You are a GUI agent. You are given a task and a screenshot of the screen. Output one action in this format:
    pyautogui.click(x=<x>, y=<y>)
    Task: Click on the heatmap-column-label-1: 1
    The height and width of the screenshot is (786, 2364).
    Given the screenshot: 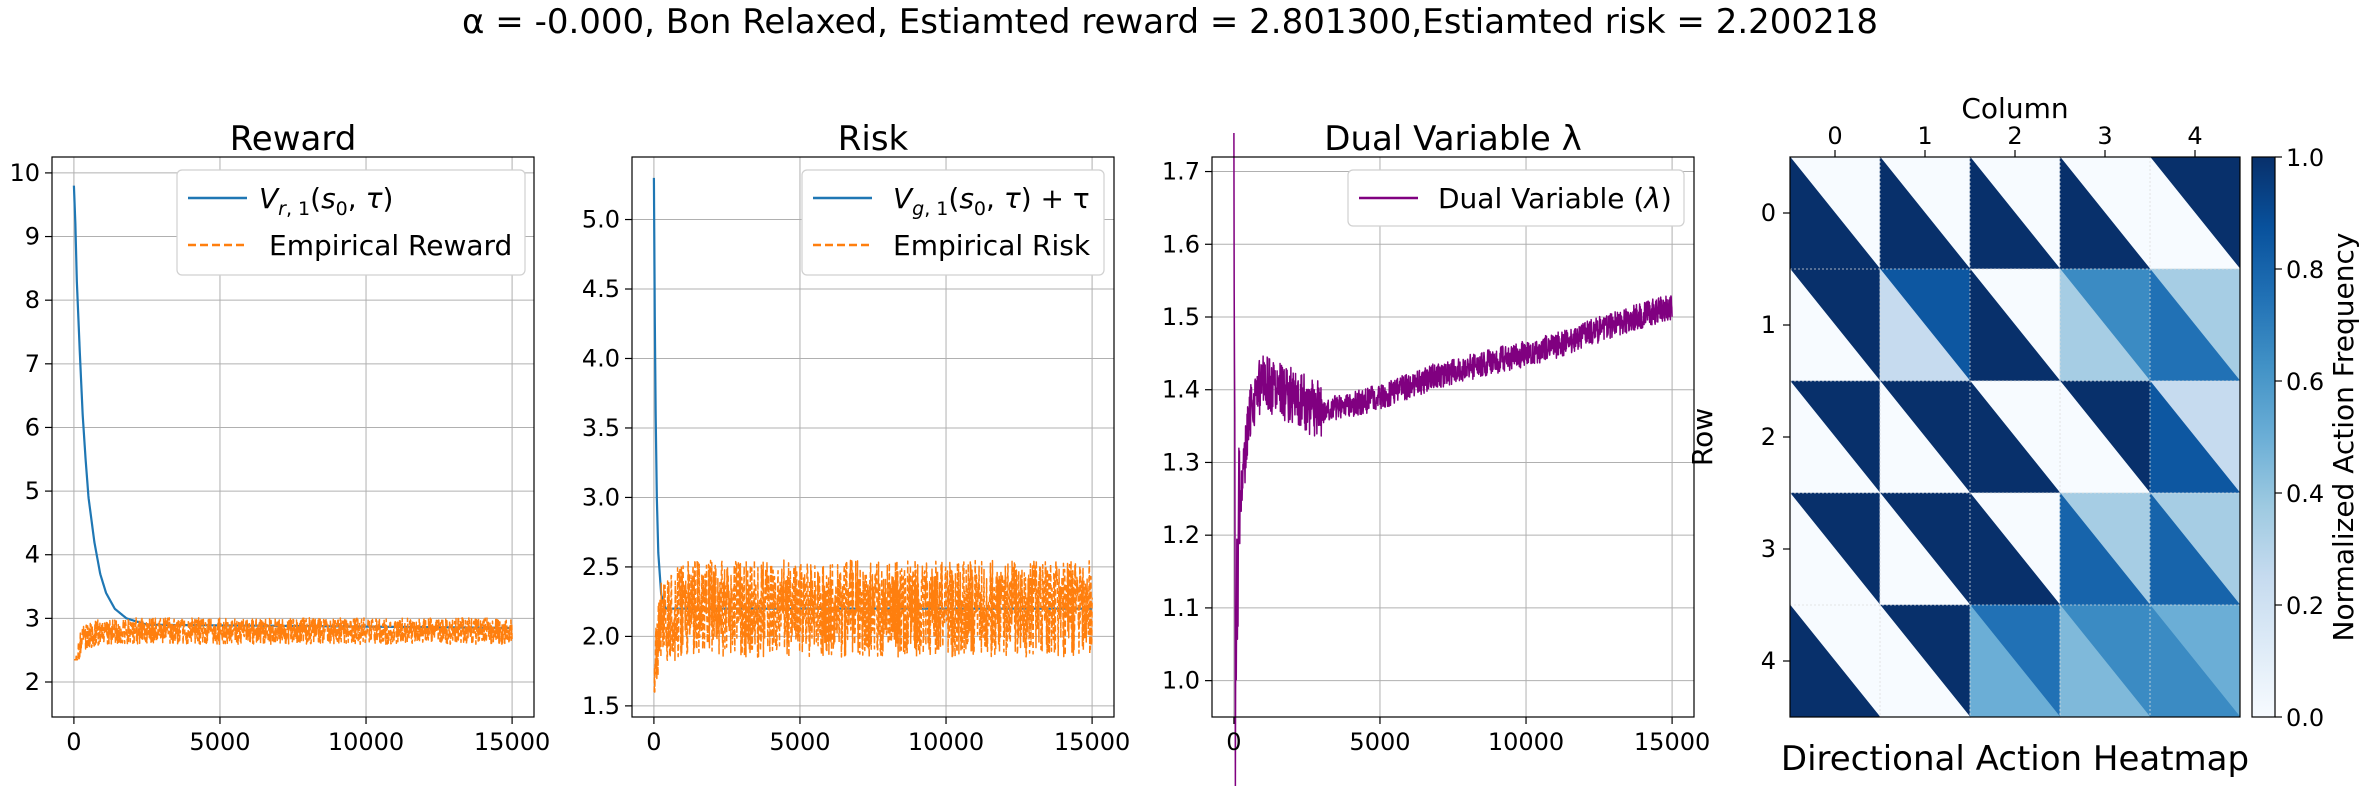 What is the action you would take?
    pyautogui.click(x=1924, y=136)
    